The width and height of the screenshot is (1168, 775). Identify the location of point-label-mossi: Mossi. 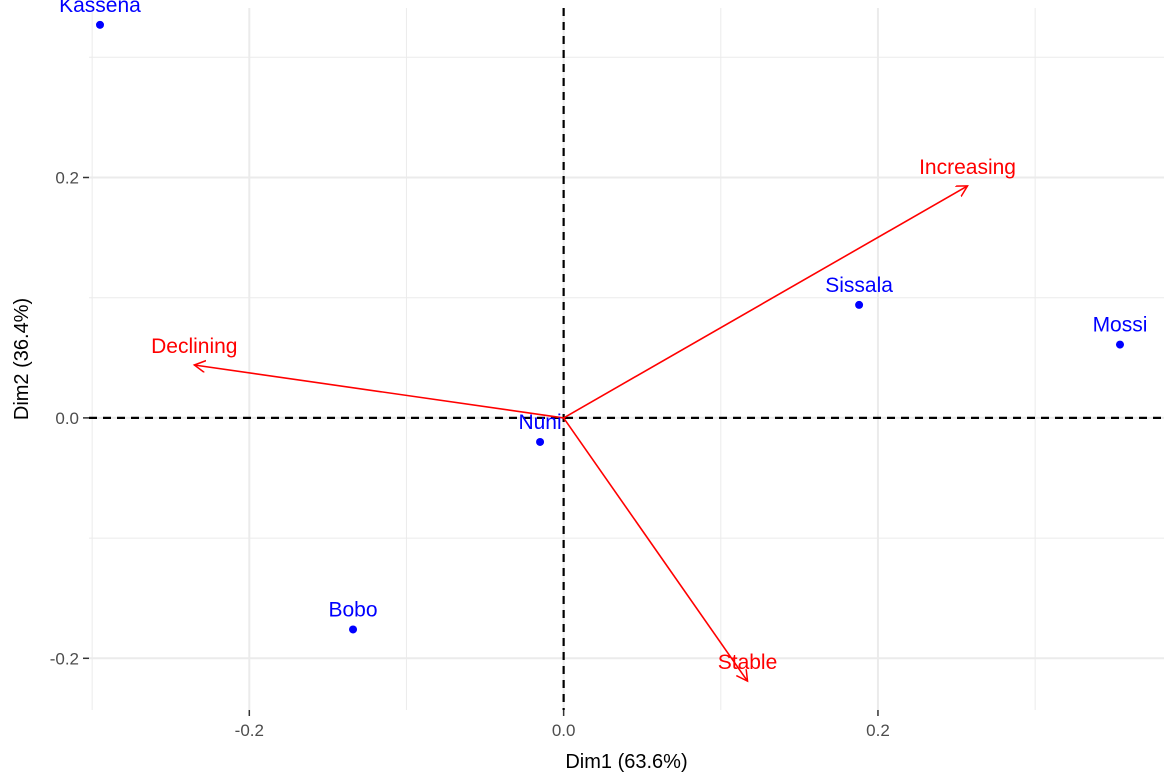
(1120, 325).